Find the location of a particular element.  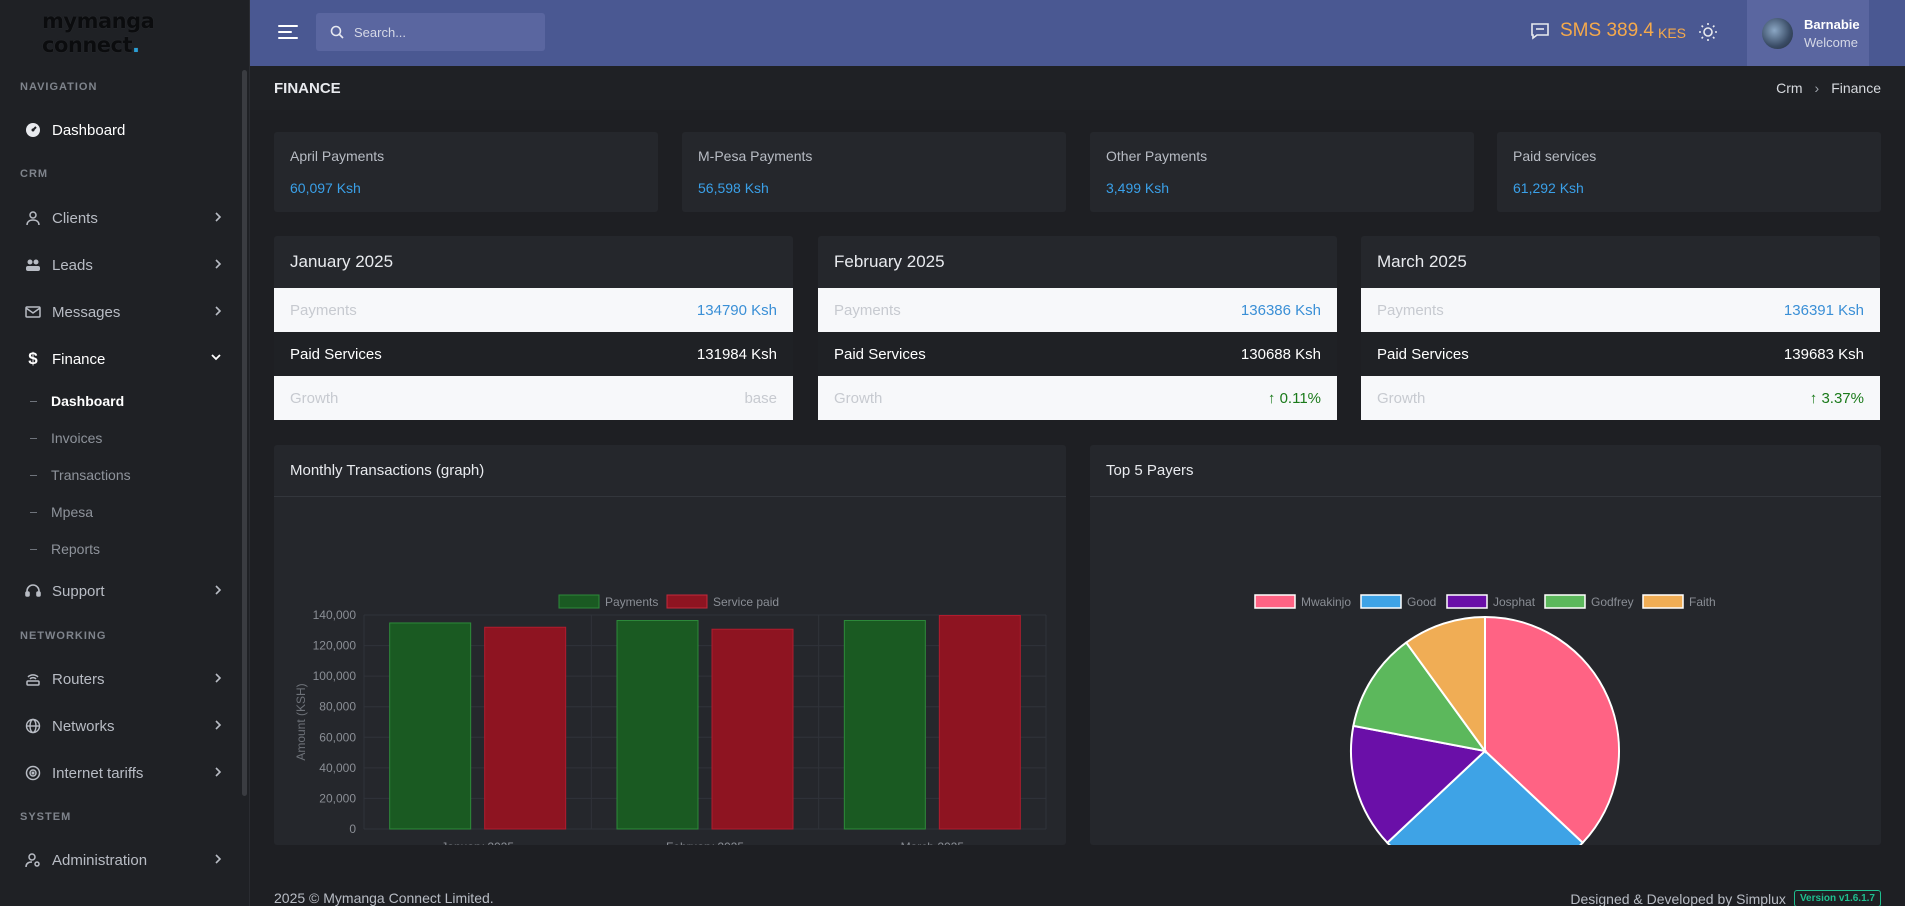

legend-label-0: Payments is located at coordinates (631, 602).